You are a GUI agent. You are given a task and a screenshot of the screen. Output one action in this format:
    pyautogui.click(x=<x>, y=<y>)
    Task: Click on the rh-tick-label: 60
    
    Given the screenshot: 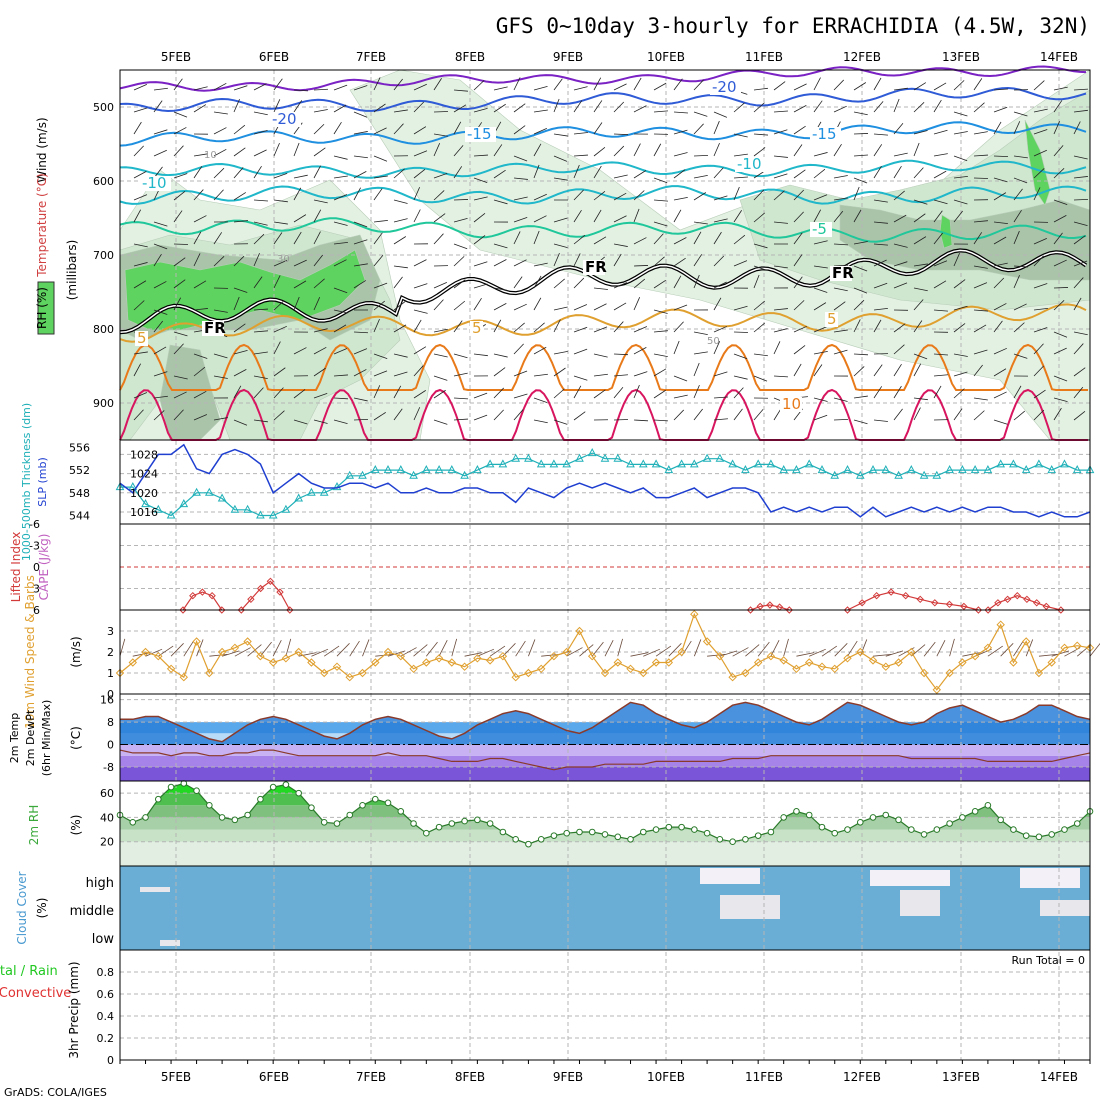 What is the action you would take?
    pyautogui.click(x=107, y=793)
    